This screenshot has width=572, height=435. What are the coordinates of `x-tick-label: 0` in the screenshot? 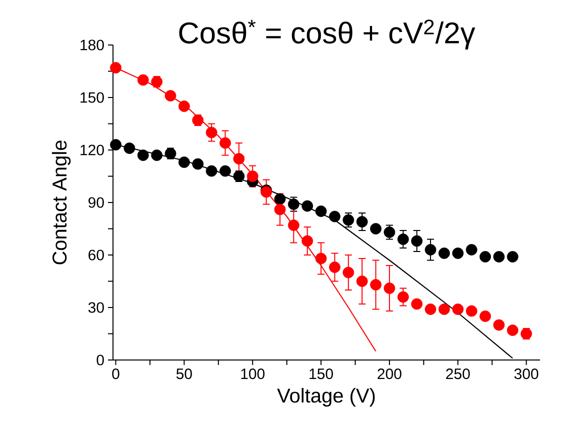 It's located at (116, 374).